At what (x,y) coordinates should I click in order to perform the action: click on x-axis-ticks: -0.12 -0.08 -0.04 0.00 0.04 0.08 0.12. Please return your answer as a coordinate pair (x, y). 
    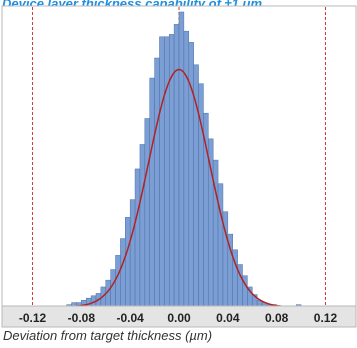
    Looking at the image, I should click on (178, 318).